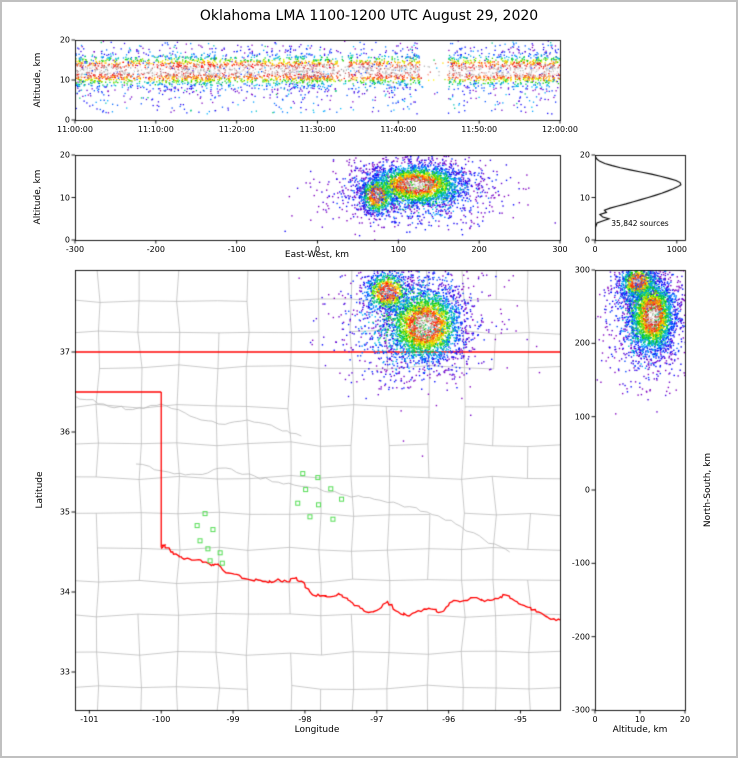 The width and height of the screenshot is (738, 758). What do you see at coordinates (317, 255) in the screenshot?
I see `axis-label-east-west: East-West, km` at bounding box center [317, 255].